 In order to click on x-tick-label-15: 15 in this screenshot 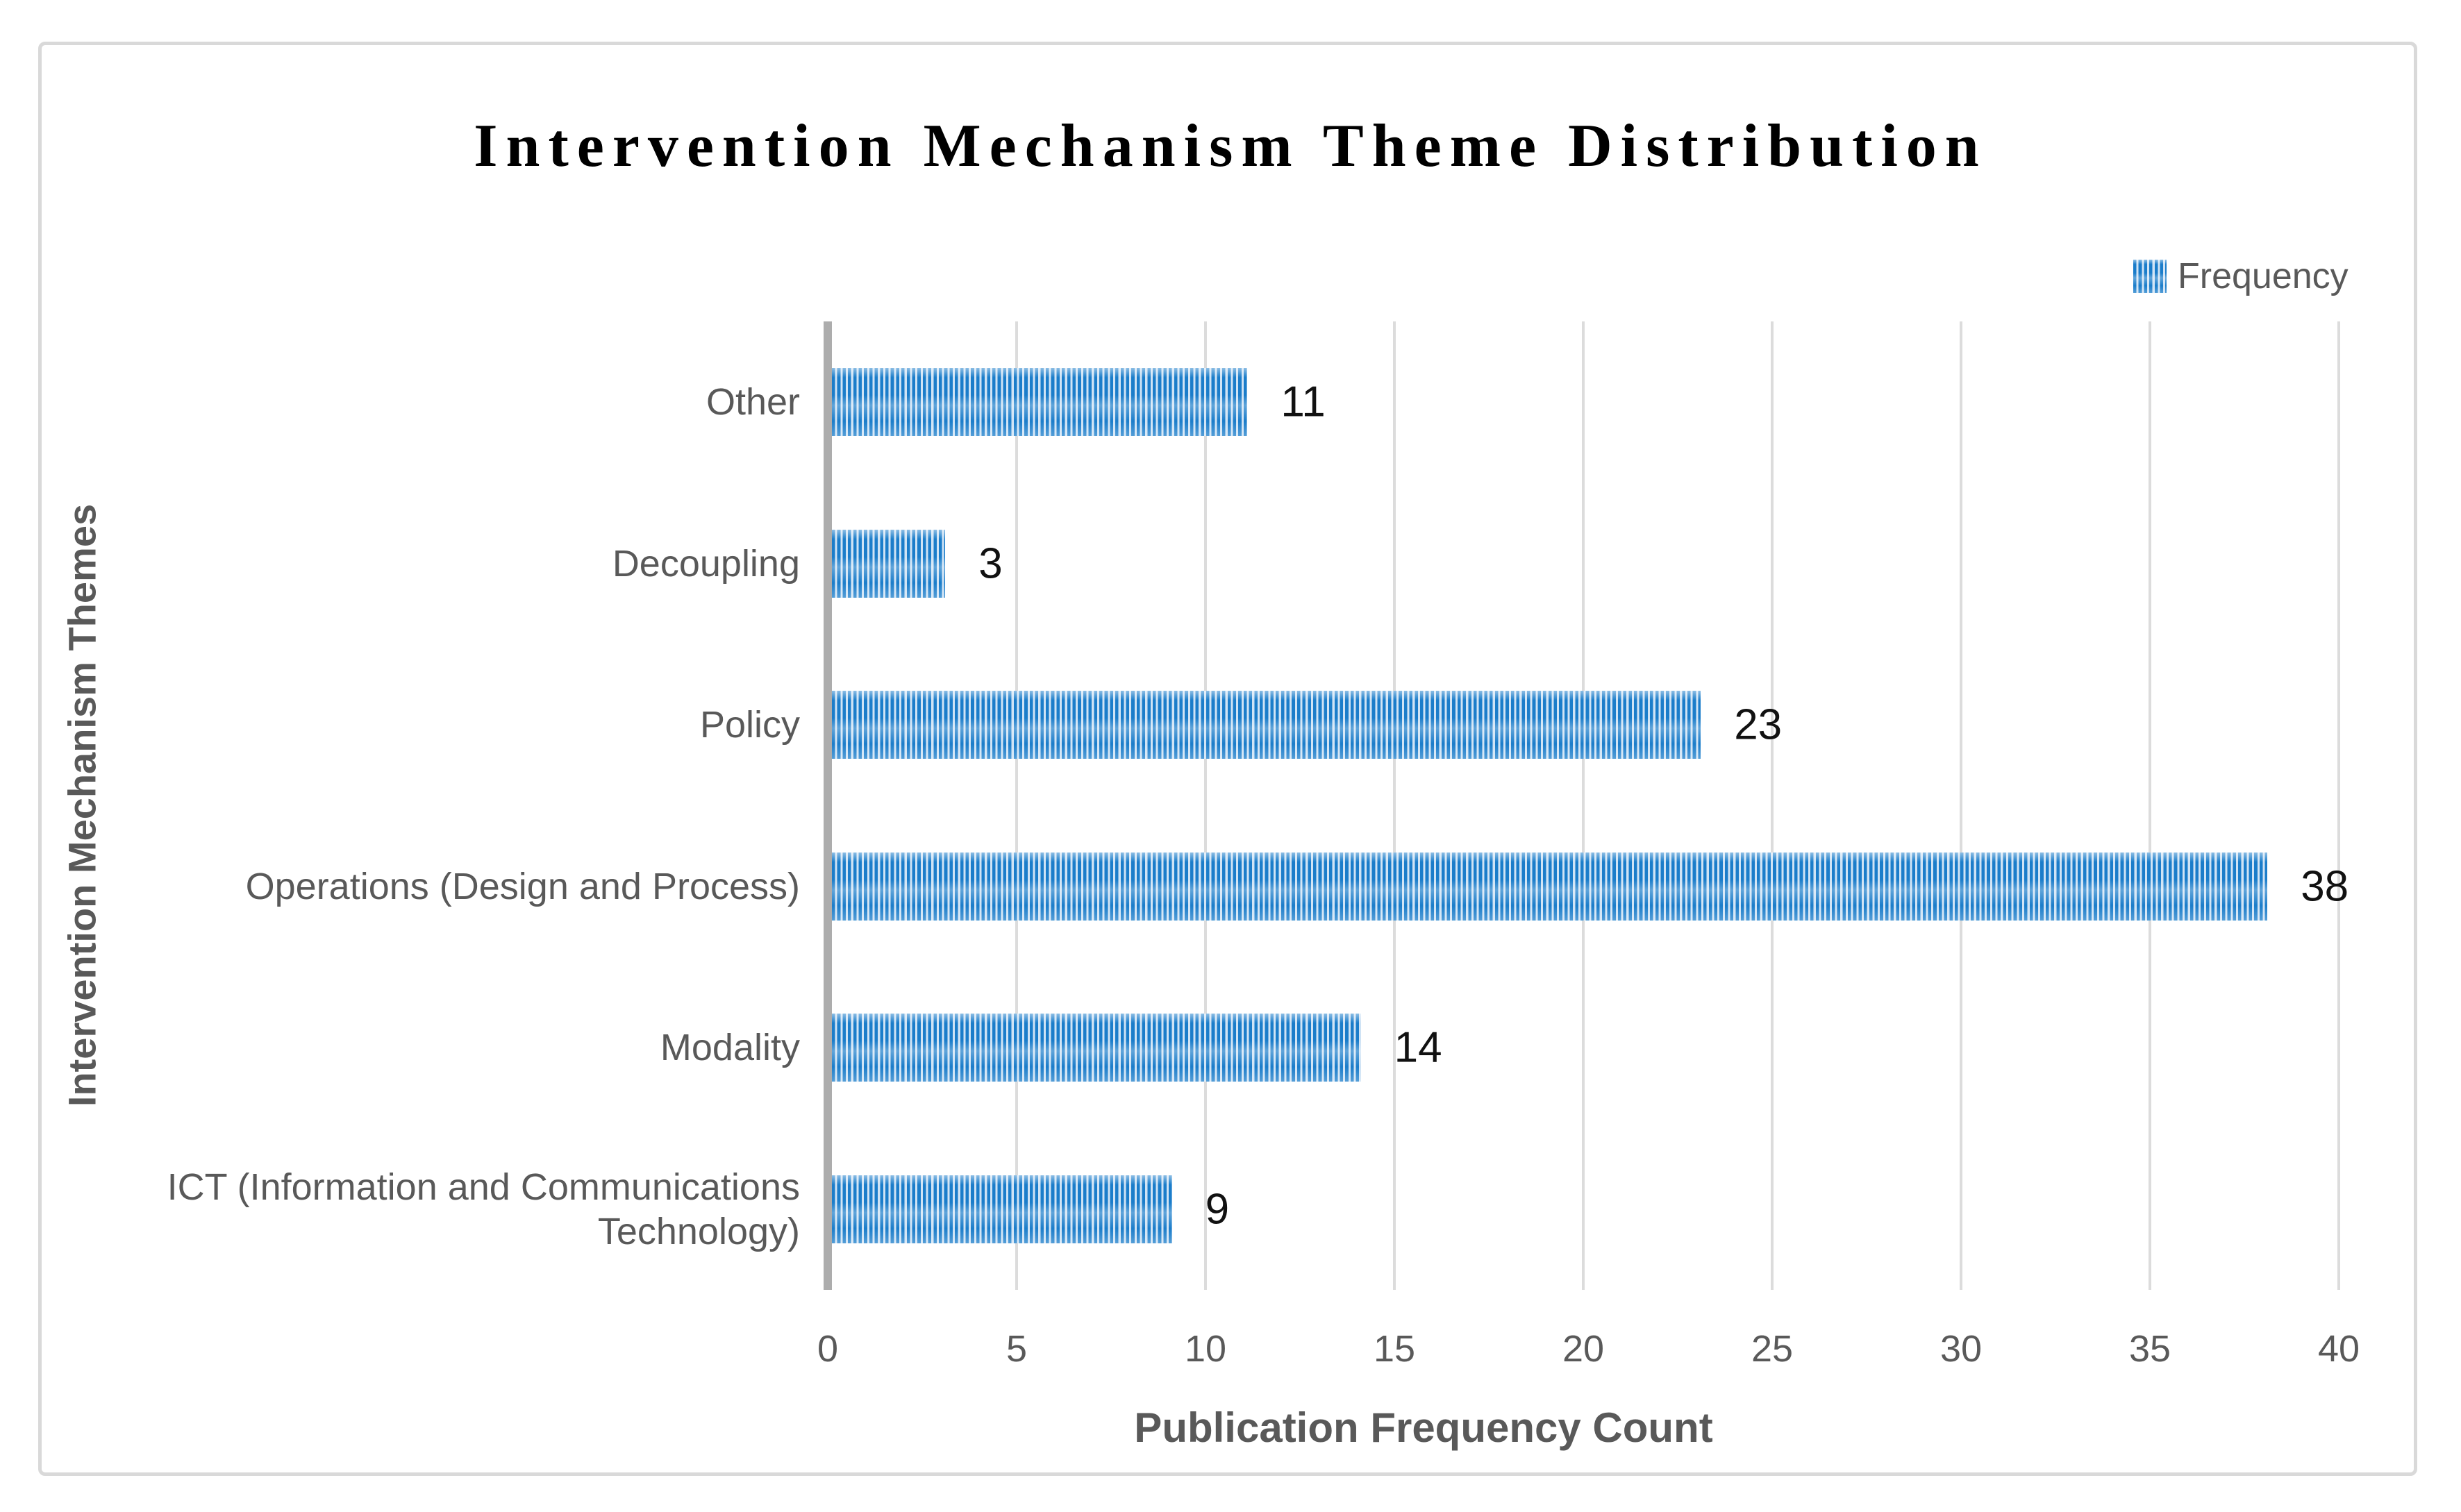, I will do `click(1394, 1349)`.